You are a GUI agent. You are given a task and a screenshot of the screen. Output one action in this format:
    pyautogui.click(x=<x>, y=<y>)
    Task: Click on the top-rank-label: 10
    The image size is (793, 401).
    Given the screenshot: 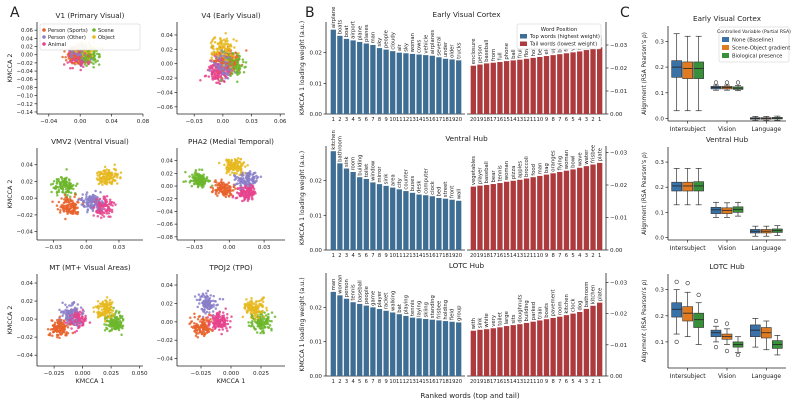 What is the action you would take?
    pyautogui.click(x=392, y=120)
    